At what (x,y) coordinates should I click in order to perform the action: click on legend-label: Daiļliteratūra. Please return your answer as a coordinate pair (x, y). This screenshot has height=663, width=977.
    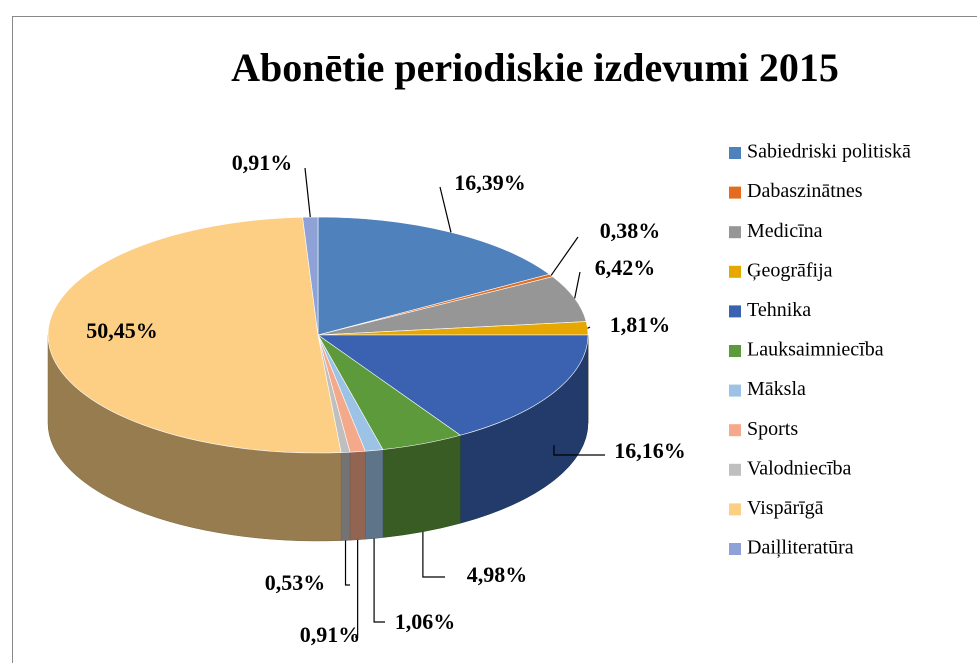
    Looking at the image, I should click on (800, 548).